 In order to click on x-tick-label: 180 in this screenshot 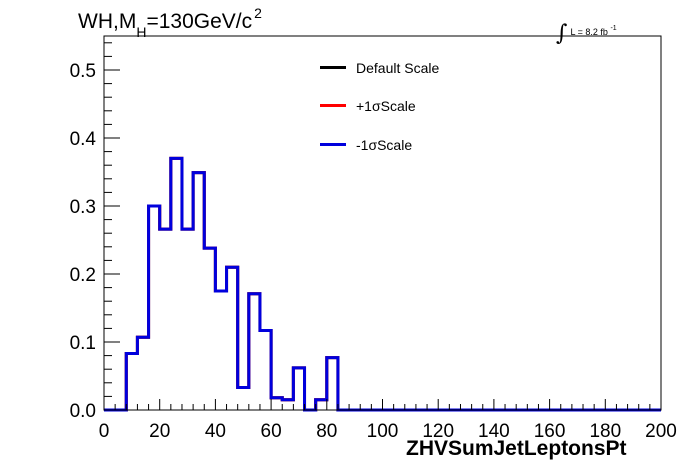, I will do `click(605, 431)`.